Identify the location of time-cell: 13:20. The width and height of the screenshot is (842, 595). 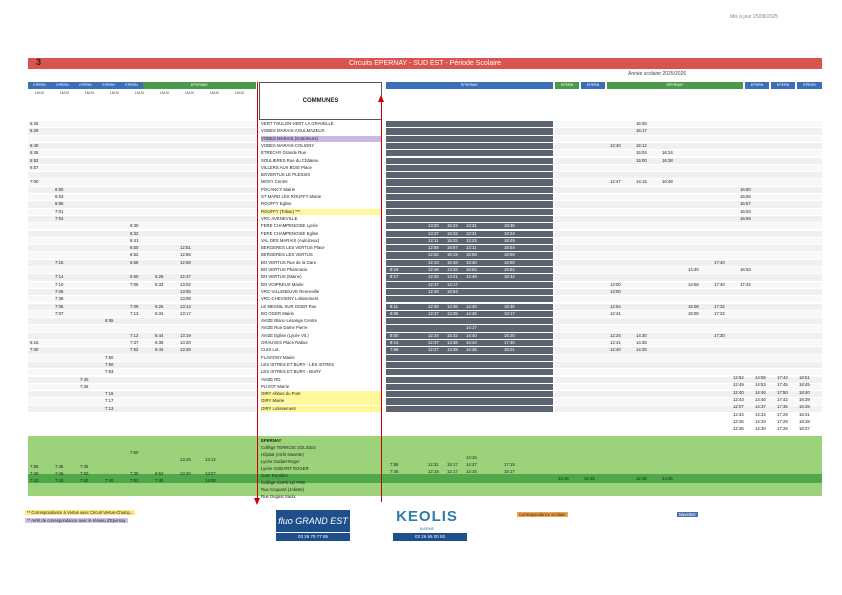
(433, 226).